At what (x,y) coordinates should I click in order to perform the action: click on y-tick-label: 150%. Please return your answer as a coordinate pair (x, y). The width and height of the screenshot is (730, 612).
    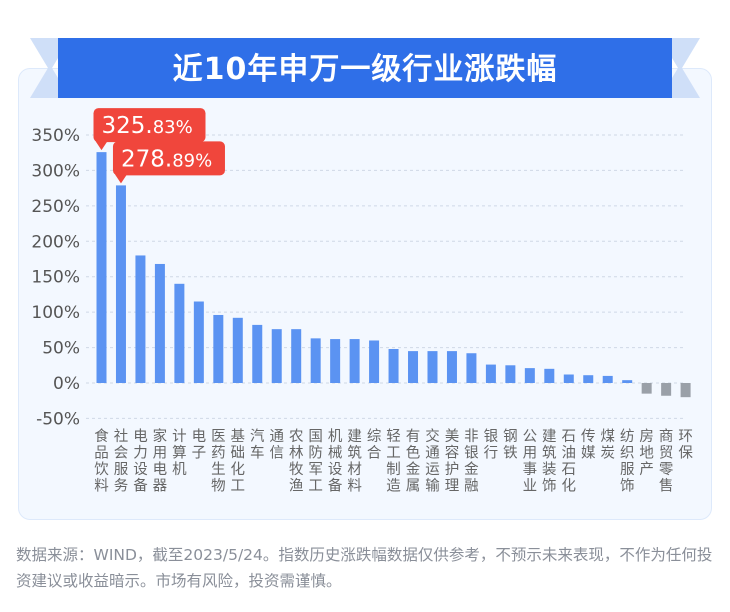
    Looking at the image, I should click on (55, 278).